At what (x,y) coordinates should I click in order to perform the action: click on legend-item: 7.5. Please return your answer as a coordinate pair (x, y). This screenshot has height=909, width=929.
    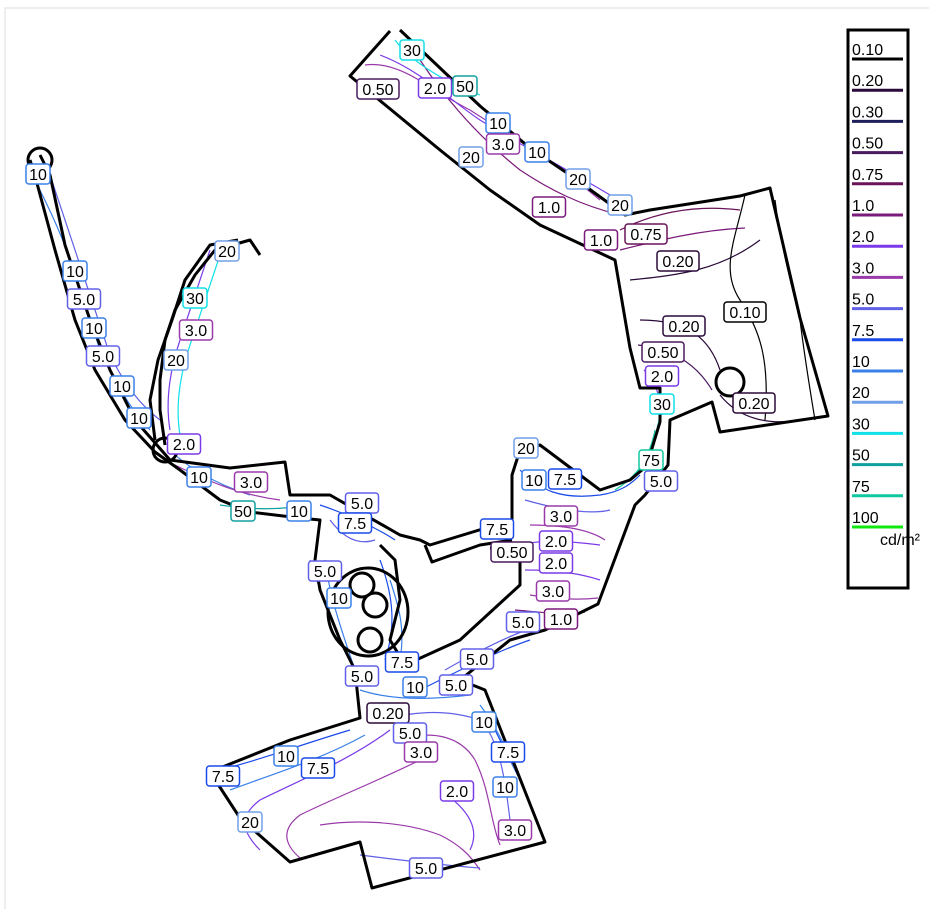
    Looking at the image, I should click on (877, 332).